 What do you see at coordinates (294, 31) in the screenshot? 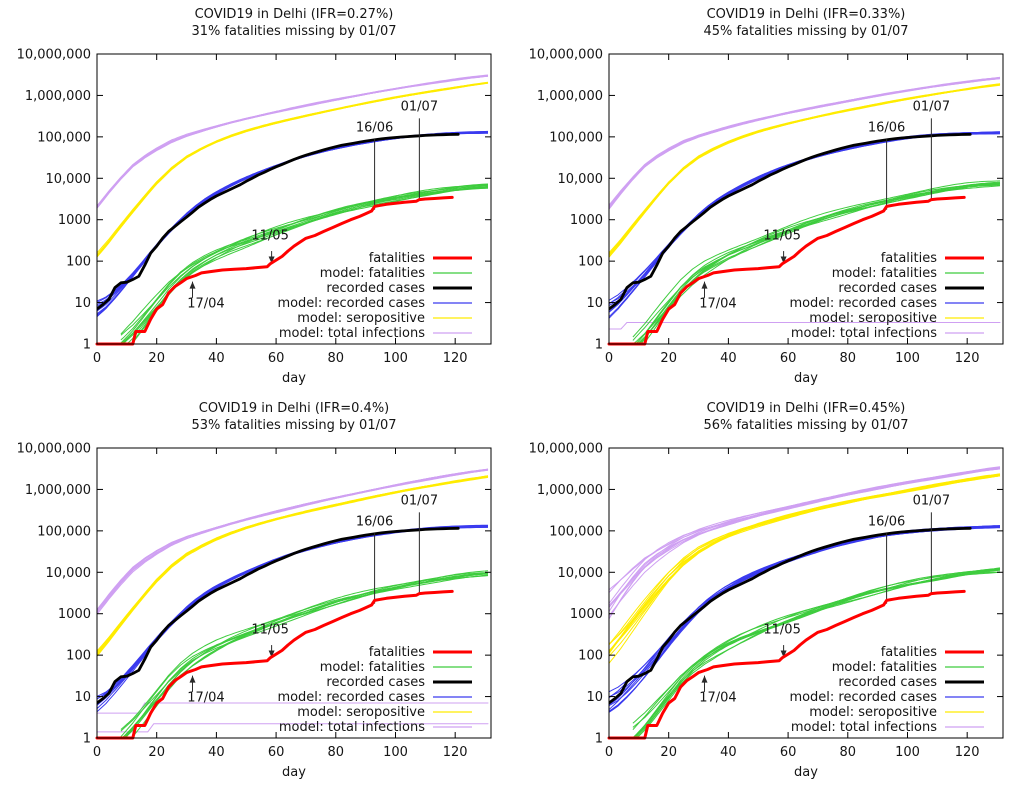
I see `chart-subtitle: 31% fatalities missing by 01/07` at bounding box center [294, 31].